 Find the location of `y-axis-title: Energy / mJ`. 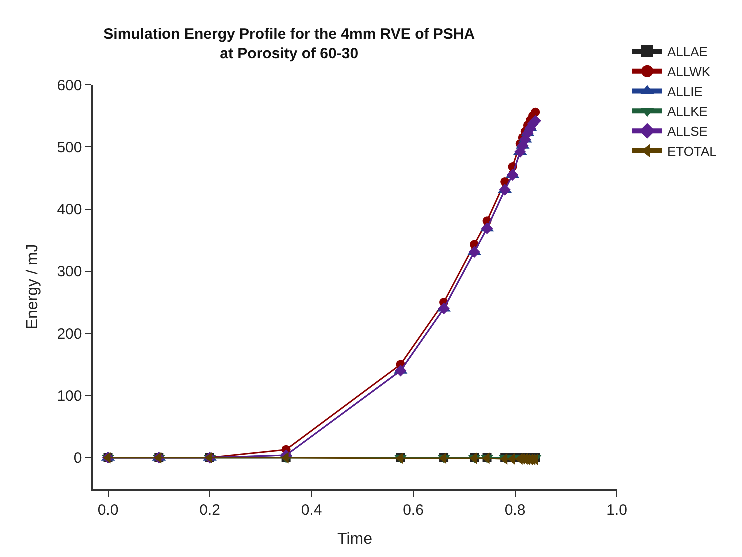

y-axis-title: Energy / mJ is located at coordinates (33, 287).